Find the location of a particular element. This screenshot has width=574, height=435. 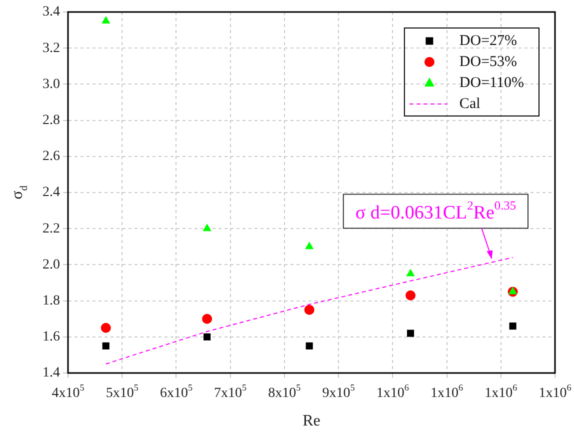

y-tick-label: 2.0 is located at coordinates (51, 264).